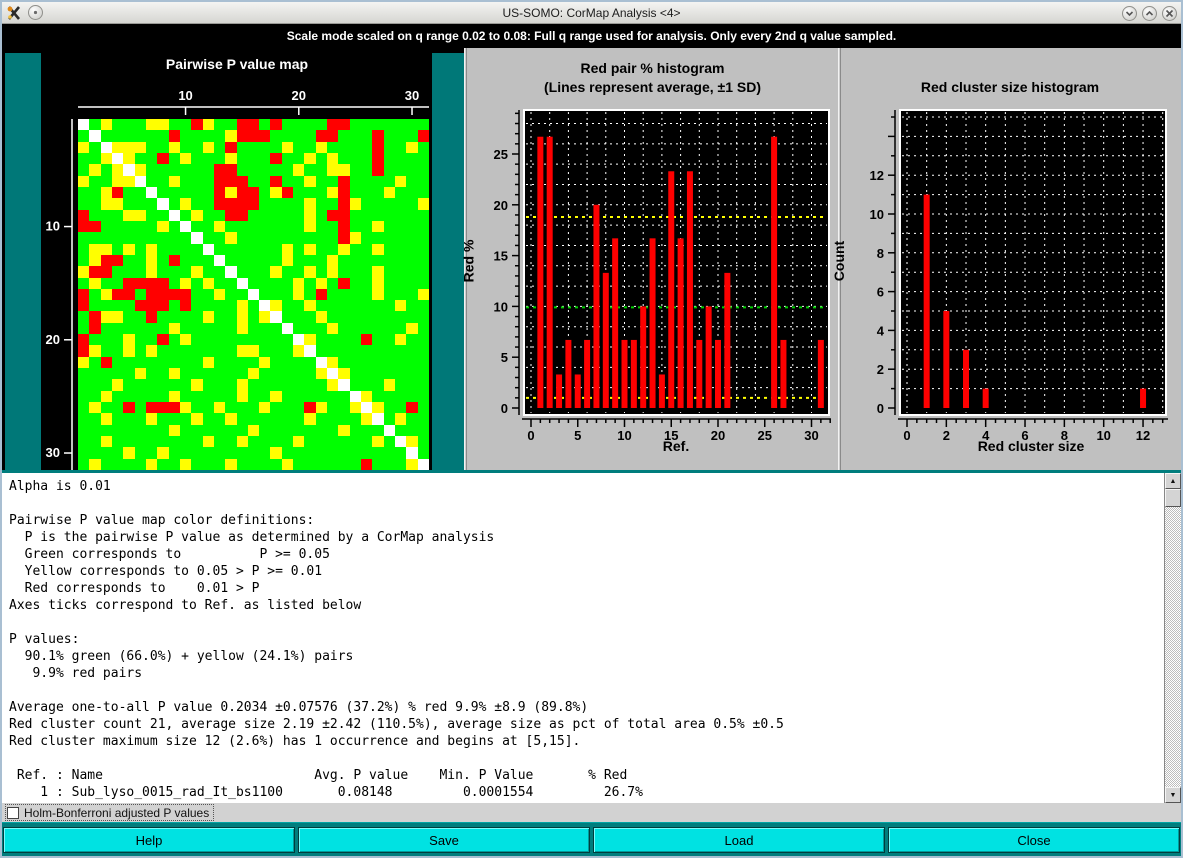 Image resolution: width=1183 pixels, height=858 pixels. I want to click on save-button: Save, so click(444, 840).